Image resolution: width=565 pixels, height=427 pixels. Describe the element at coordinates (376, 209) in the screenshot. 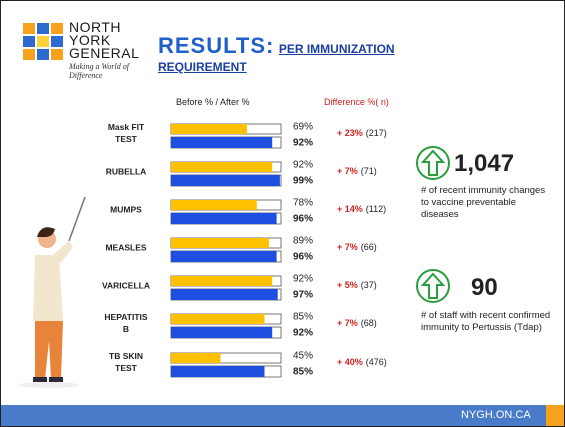

I see `n-value: (112)` at that location.